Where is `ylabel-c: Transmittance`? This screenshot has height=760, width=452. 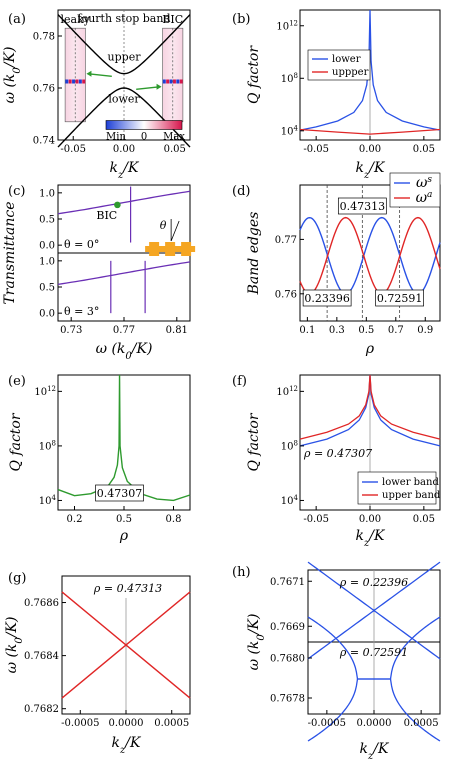 ylabel-c: Transmittance is located at coordinates (10, 252).